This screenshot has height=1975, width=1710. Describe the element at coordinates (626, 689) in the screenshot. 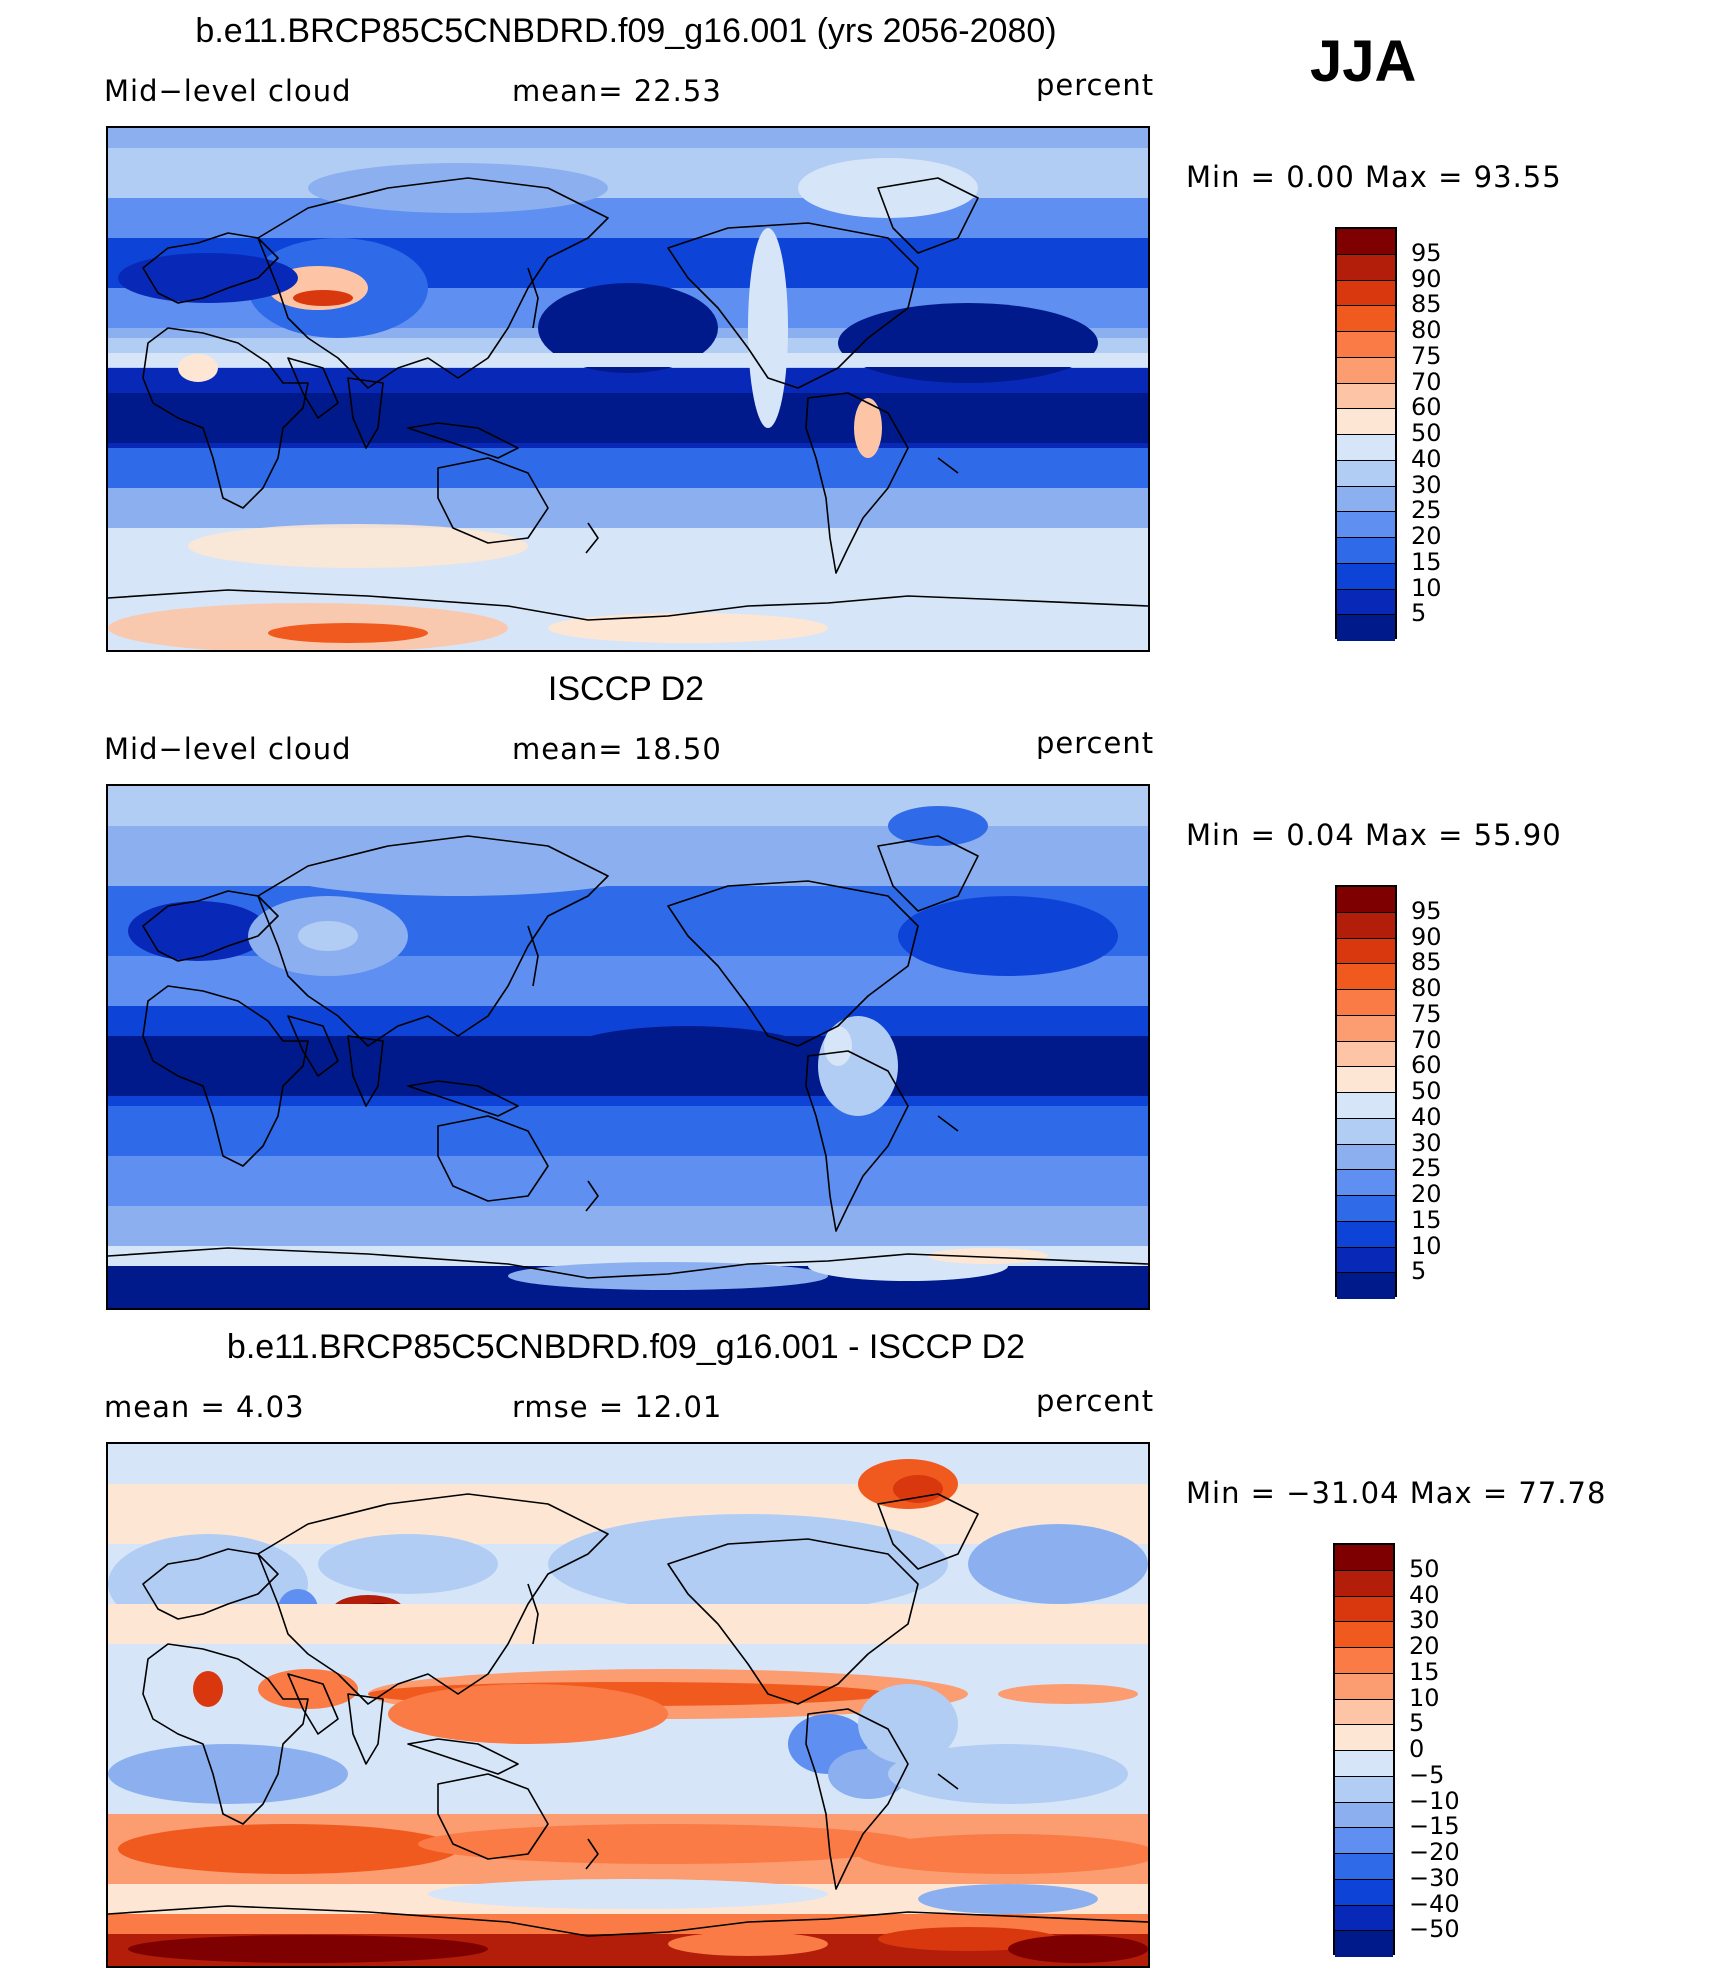

I see `panel-2-title: ISCCP D2` at that location.